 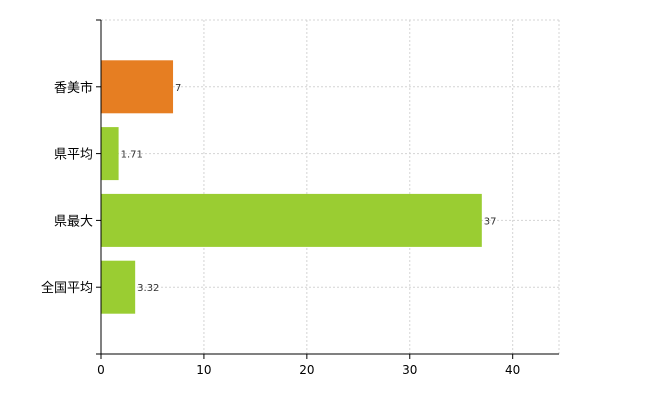 What do you see at coordinates (148, 288) in the screenshot?
I see `data-label-3: 3.32` at bounding box center [148, 288].